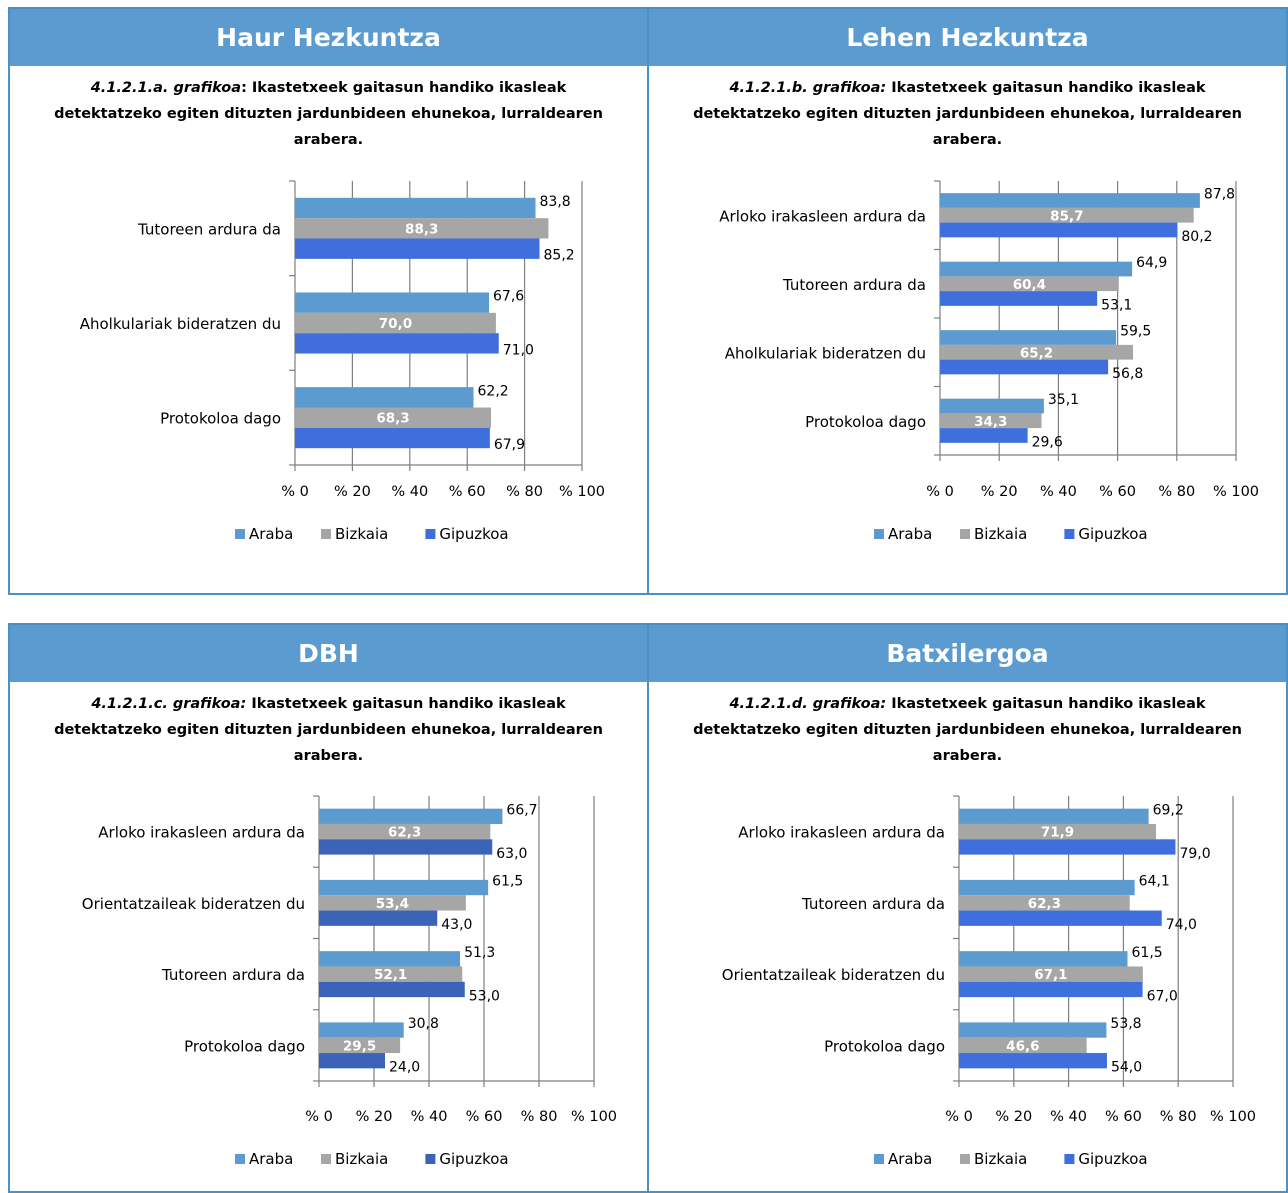  I want to click on data-label: 29,5, so click(359, 1046).